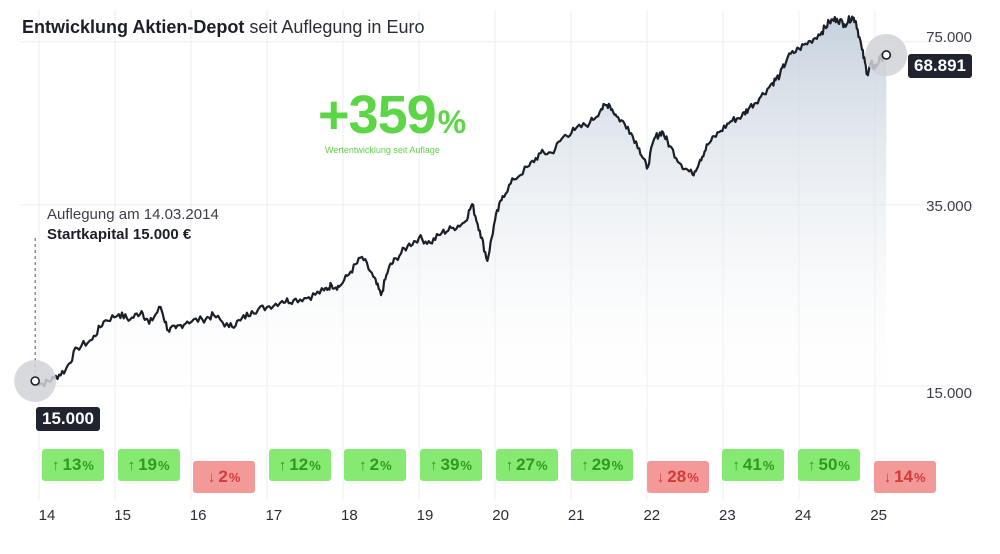 This screenshot has height=554, width=1000. I want to click on performance-caption: Wertentwicklung seit Auflage, so click(382, 150).